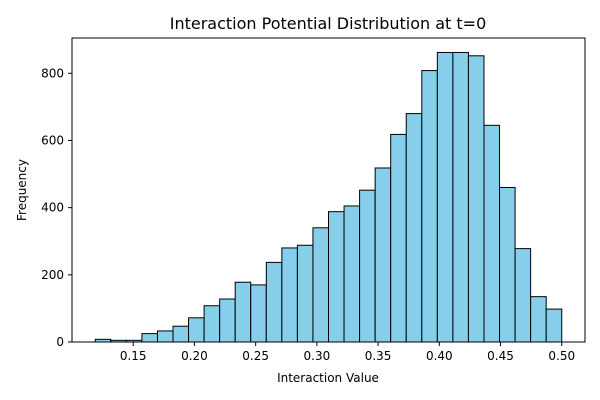 The width and height of the screenshot is (600, 400). What do you see at coordinates (52, 208) in the screenshot?
I see `y-tick-label: 400` at bounding box center [52, 208].